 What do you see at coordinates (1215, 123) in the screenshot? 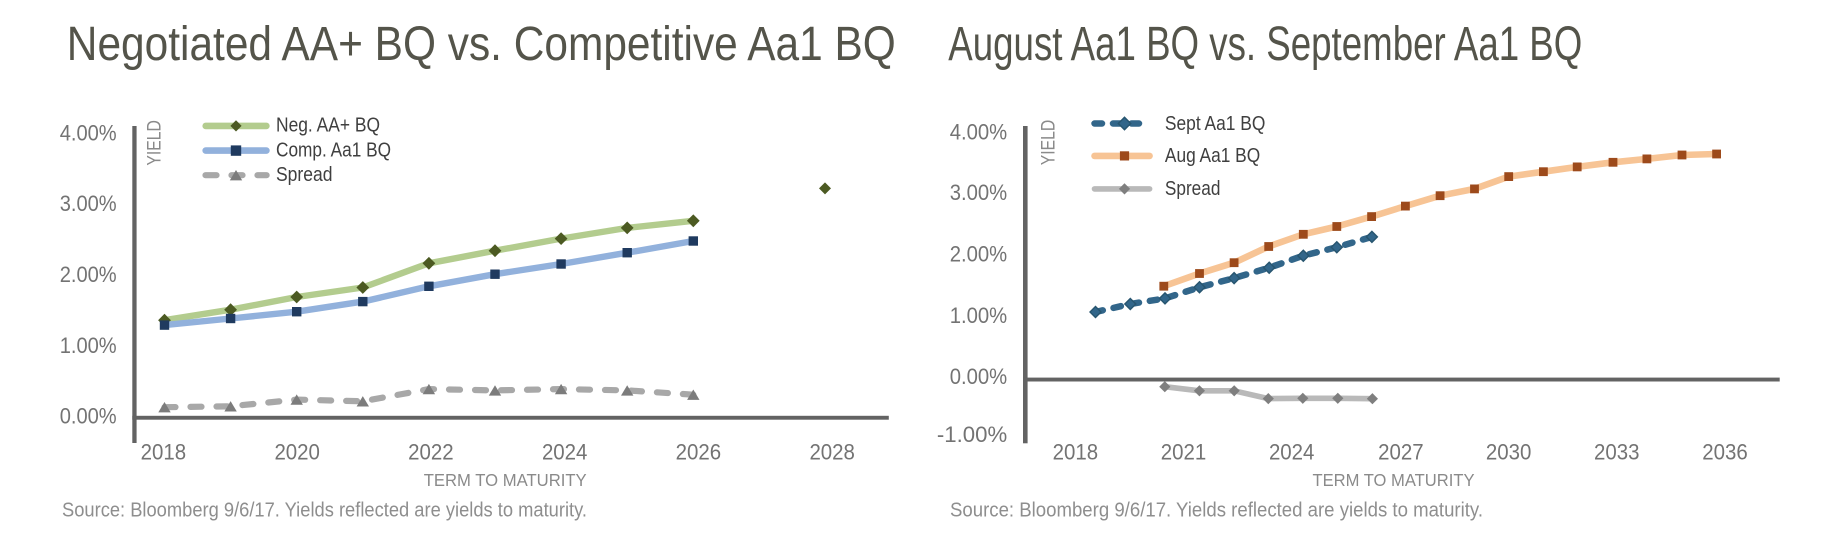
I see `svg-text: Sept Aa1 BQ` at bounding box center [1215, 123].